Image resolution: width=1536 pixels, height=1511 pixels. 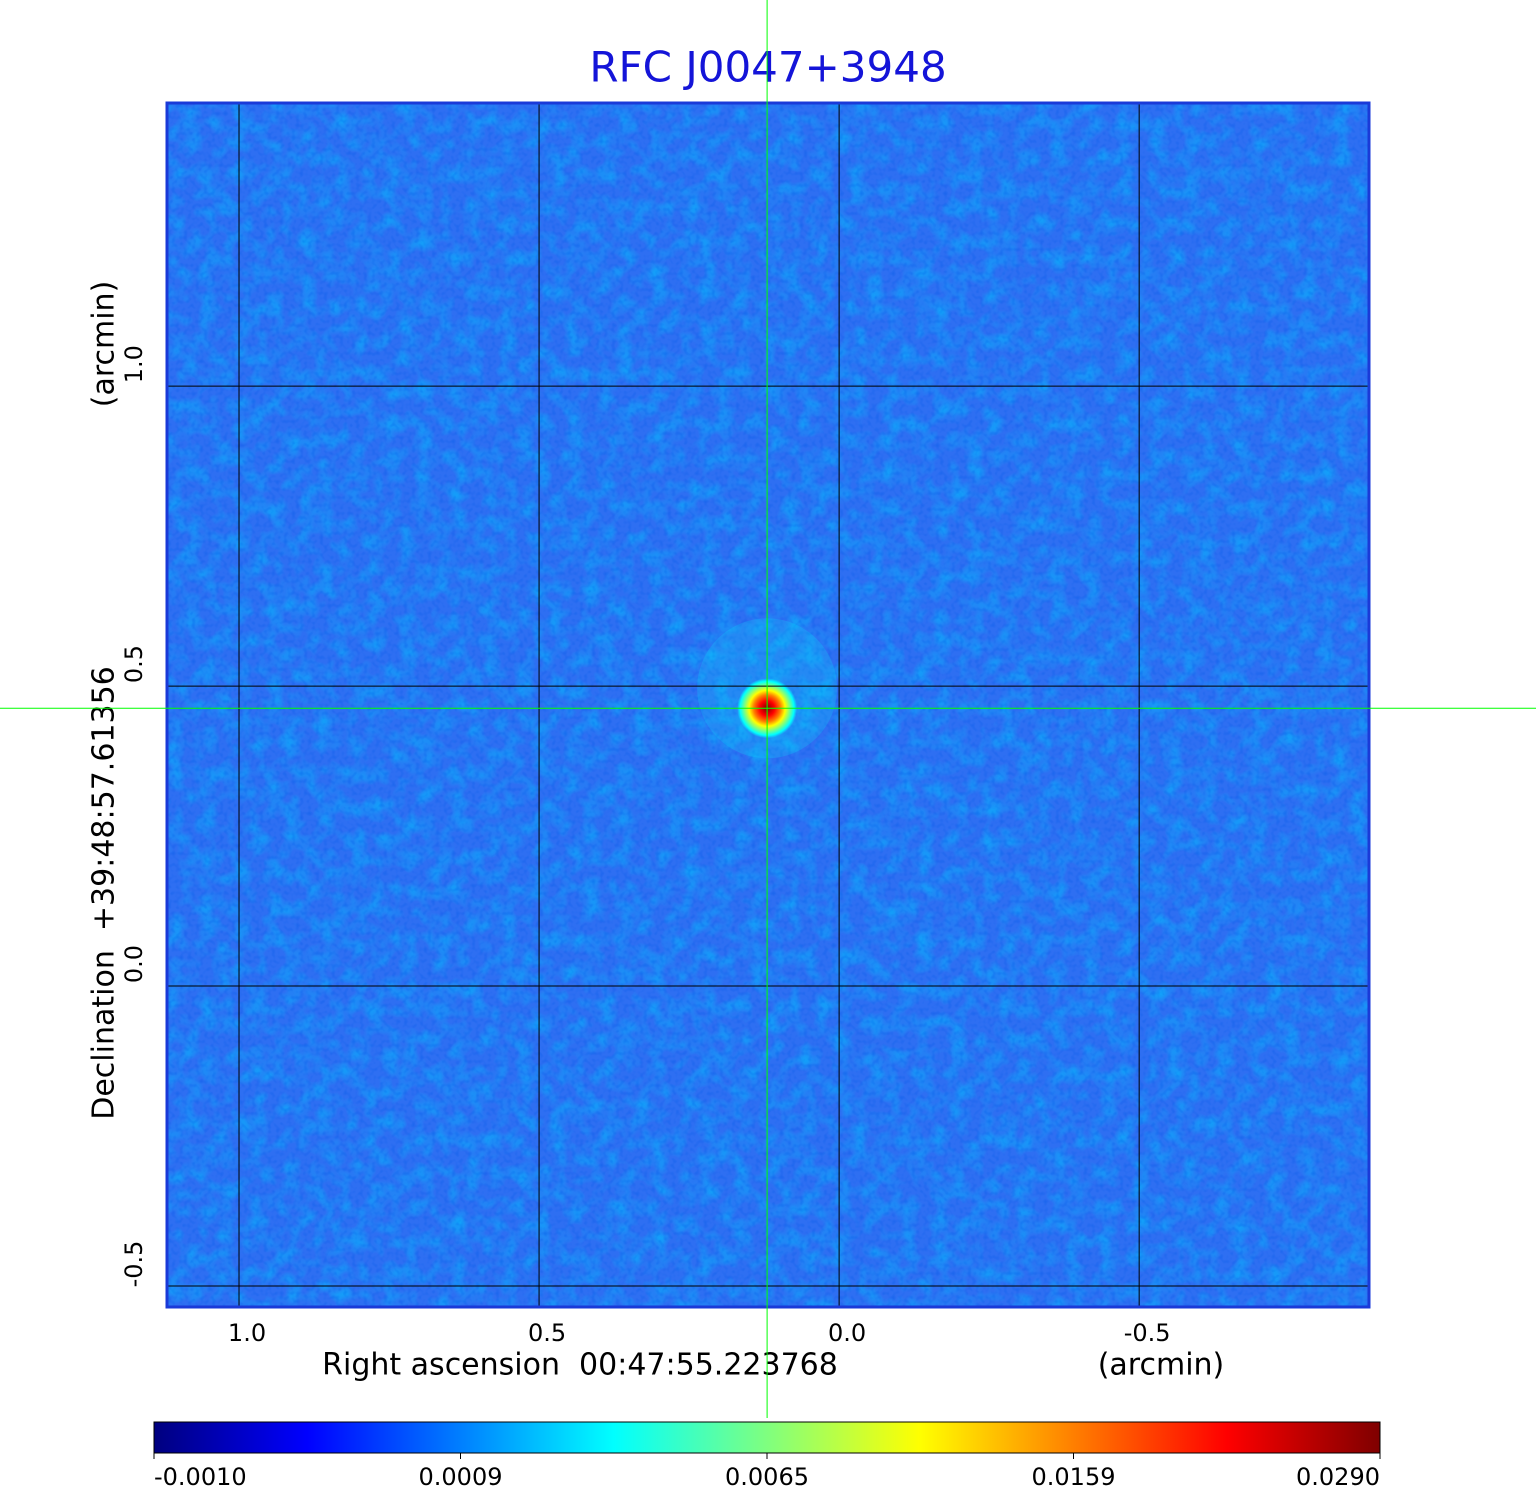 I want to click on x-axis-label: Right ascension 00:47:55.223768, so click(x=580, y=1365).